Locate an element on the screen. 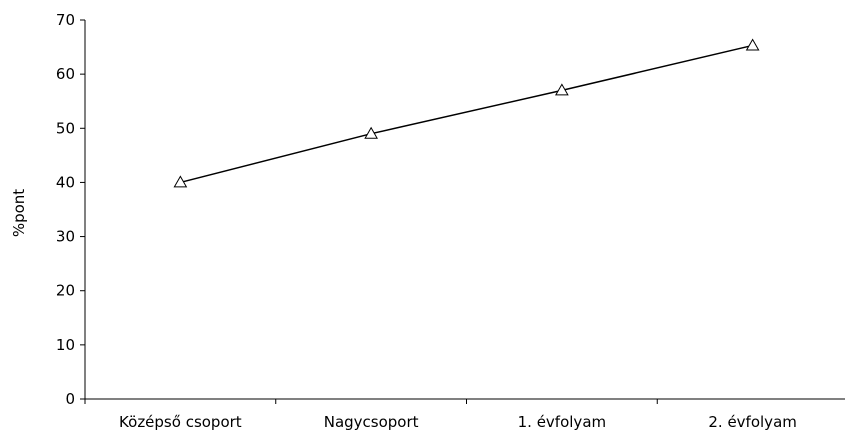  y-axis-title: %pont is located at coordinates (19, 213).